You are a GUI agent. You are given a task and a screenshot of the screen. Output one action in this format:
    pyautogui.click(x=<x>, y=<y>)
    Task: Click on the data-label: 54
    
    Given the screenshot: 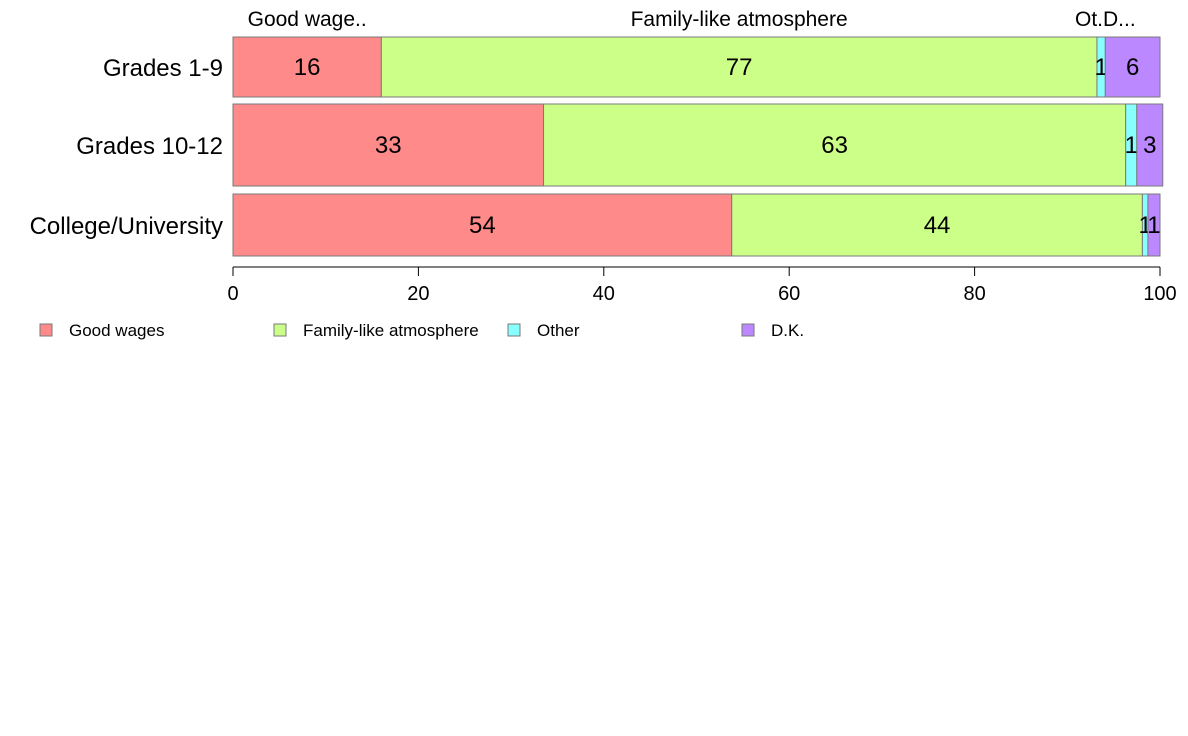 What is the action you would take?
    pyautogui.click(x=482, y=225)
    